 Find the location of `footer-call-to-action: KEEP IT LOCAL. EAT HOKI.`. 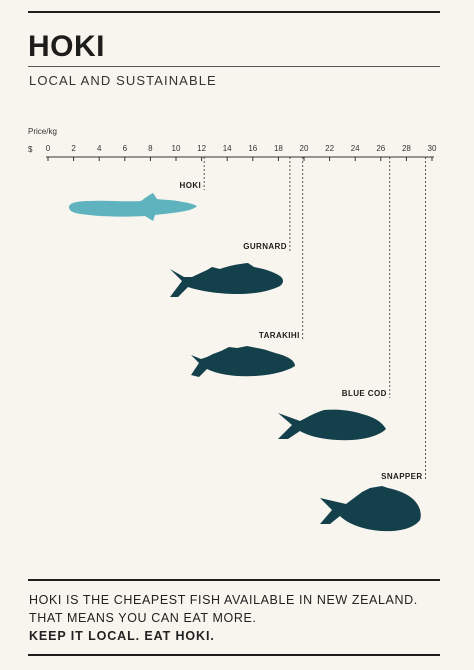

footer-call-to-action: KEEP IT LOCAL. EAT HOKI. is located at coordinates (122, 636).